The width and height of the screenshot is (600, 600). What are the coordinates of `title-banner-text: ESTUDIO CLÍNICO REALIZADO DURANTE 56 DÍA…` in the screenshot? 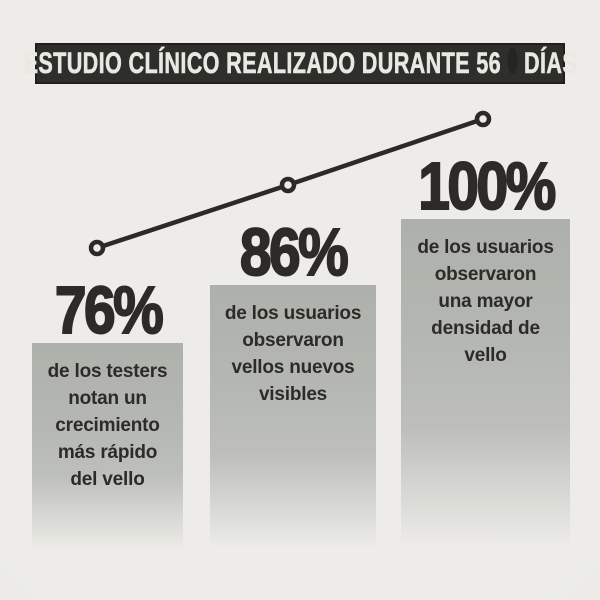 It's located at (300, 63).